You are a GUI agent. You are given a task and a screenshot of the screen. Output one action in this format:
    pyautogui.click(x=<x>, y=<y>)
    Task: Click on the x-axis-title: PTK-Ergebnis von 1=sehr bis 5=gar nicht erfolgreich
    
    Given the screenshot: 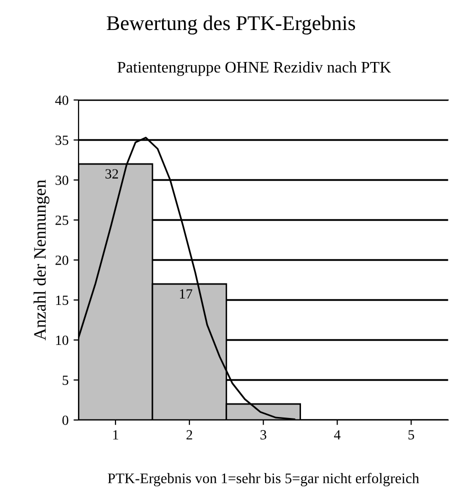 What is the action you would take?
    pyautogui.click(x=264, y=479)
    